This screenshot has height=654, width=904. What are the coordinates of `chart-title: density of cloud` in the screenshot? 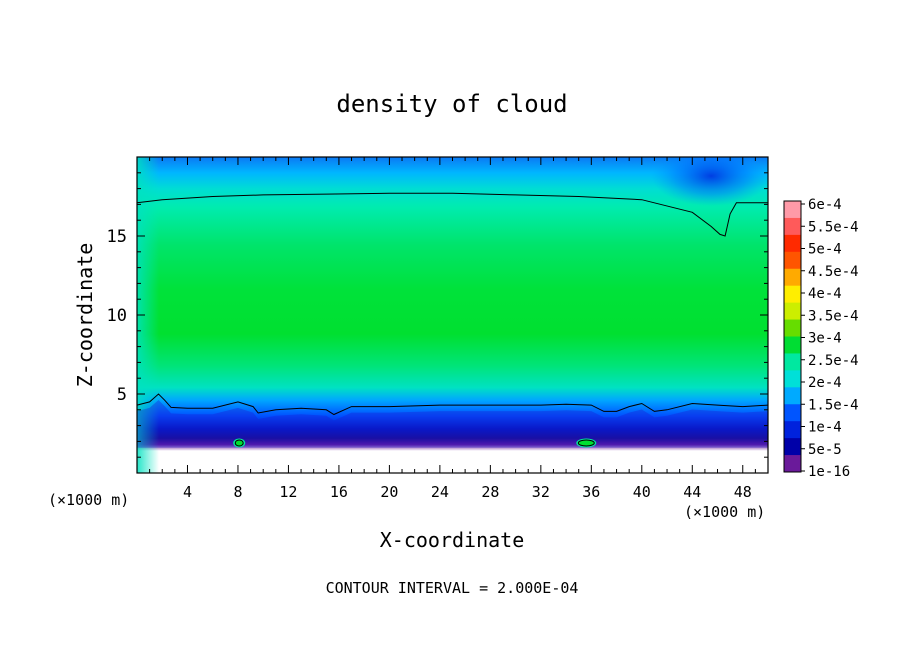 It's located at (451, 104).